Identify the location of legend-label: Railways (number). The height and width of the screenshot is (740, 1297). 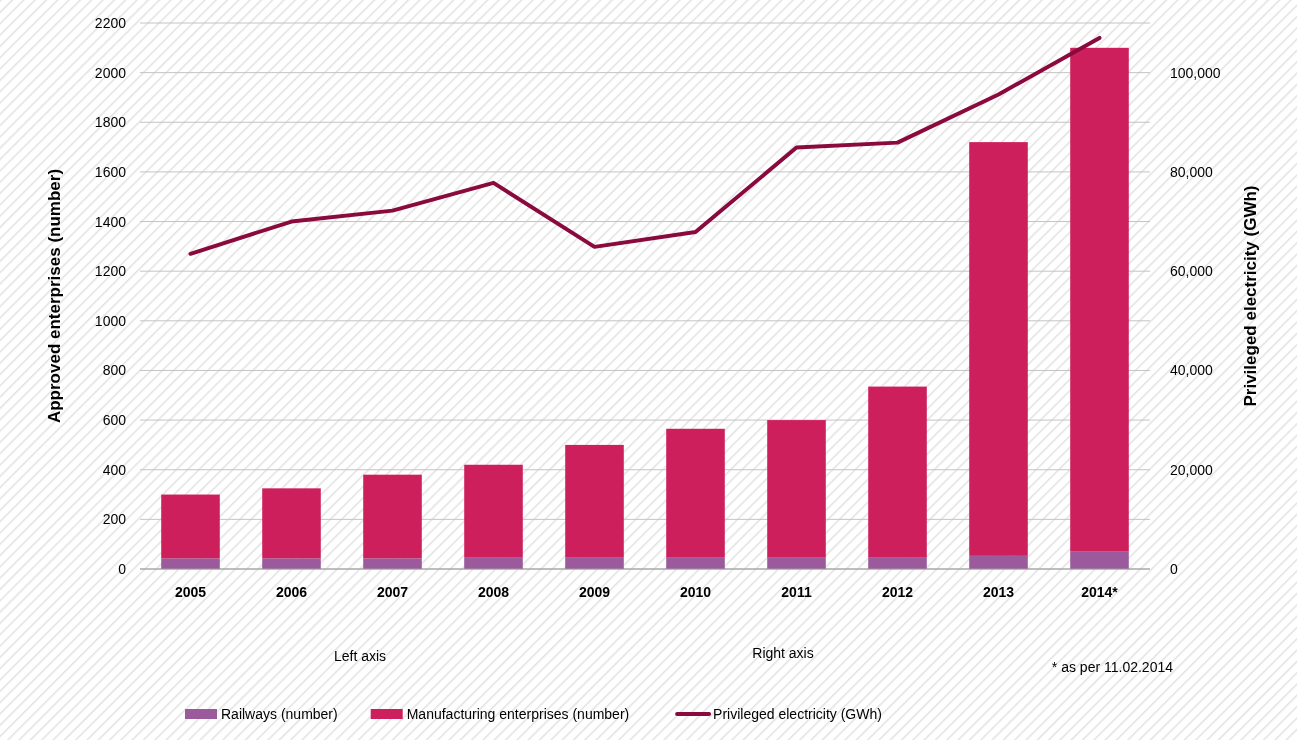
(279, 714).